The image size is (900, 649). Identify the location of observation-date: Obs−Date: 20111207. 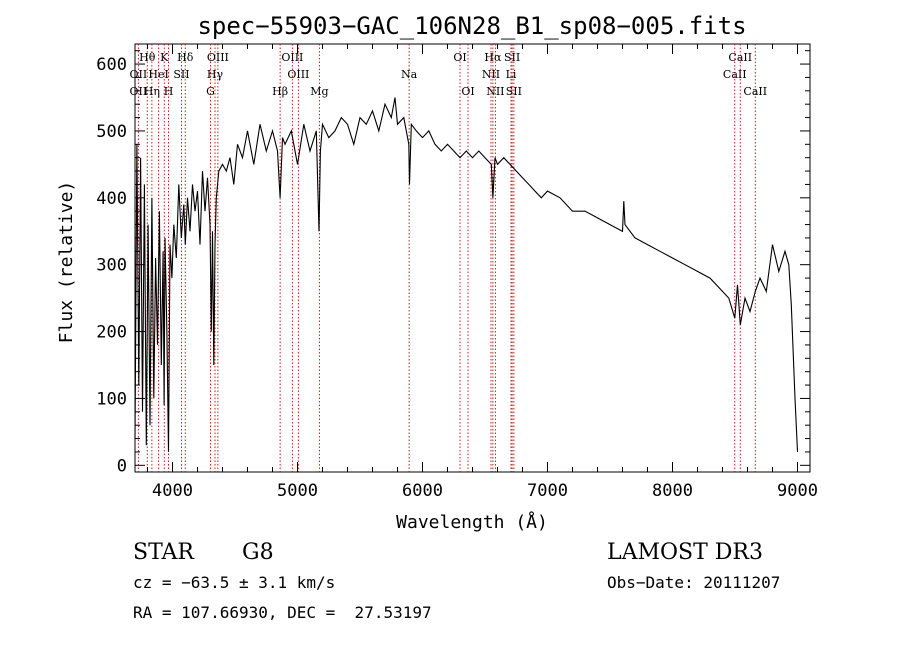
(694, 582).